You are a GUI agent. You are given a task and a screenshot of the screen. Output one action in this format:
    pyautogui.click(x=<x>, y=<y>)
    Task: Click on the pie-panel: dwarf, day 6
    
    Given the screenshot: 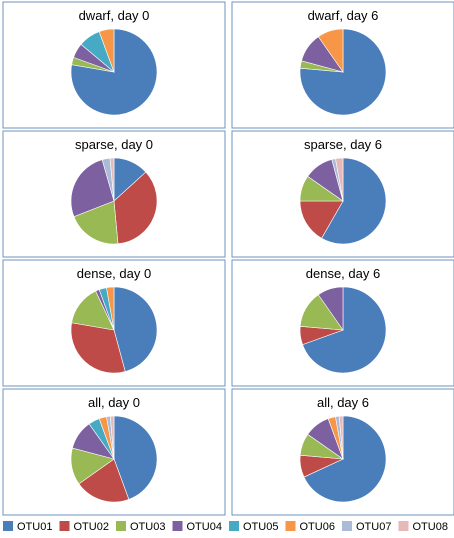 What is the action you would take?
    pyautogui.click(x=342, y=65)
    